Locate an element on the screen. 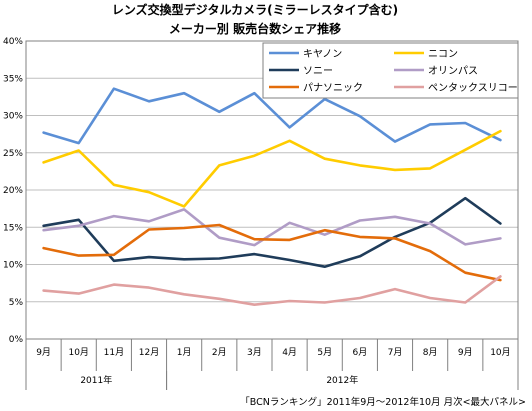 The height and width of the screenshot is (411, 532). y-axis-tick-labels: 0% 5% 10% 15% 20% 25% 30% 35% 40% is located at coordinates (13, 191).